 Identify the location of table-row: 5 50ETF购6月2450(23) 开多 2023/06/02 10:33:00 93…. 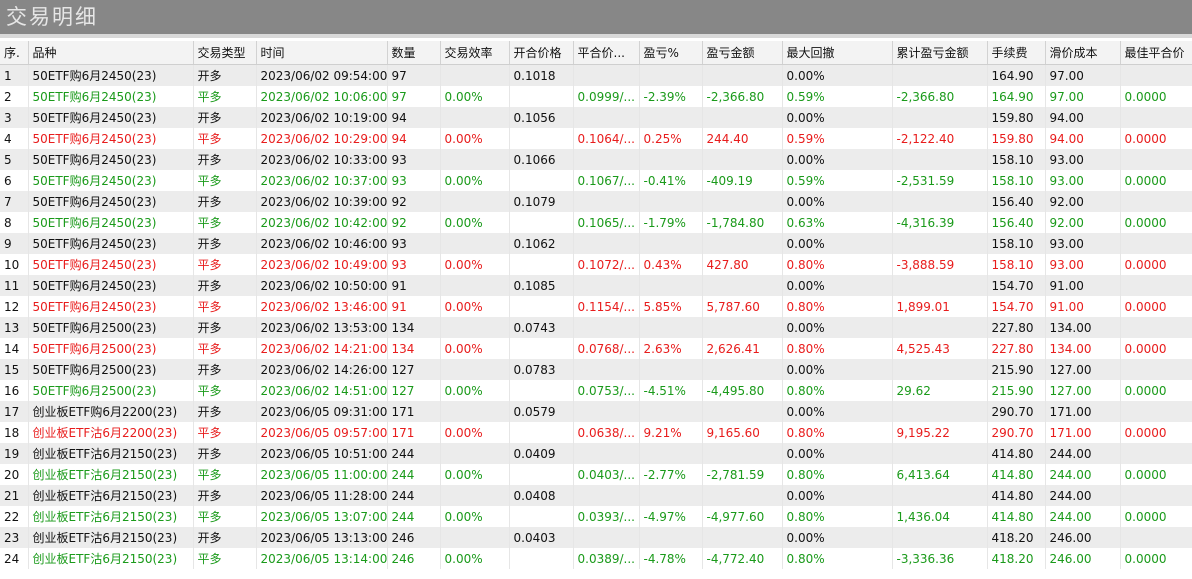
(596, 159).